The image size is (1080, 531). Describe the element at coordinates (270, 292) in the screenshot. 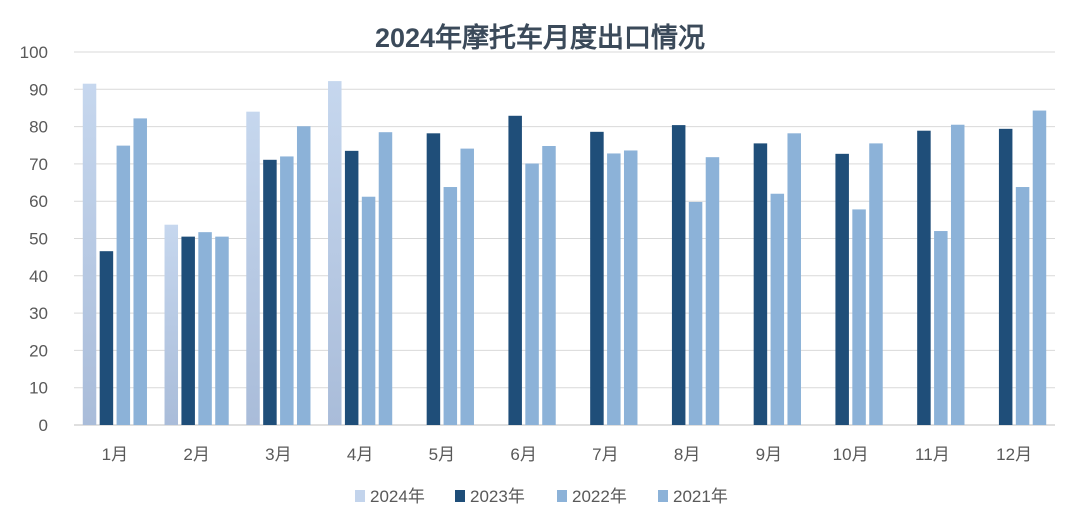

I see `bar-2023年-3月` at that location.